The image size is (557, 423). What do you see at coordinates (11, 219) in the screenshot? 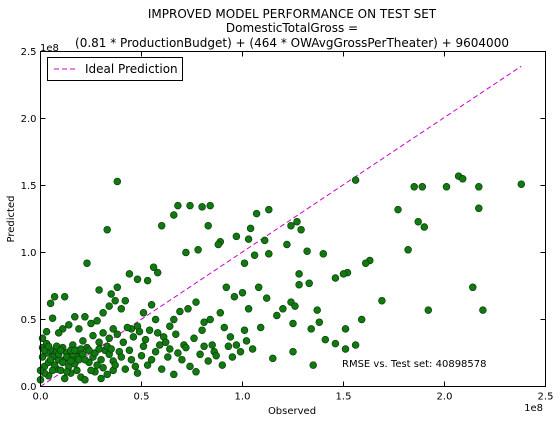
I see `y-axis-label: Predicted` at bounding box center [11, 219].